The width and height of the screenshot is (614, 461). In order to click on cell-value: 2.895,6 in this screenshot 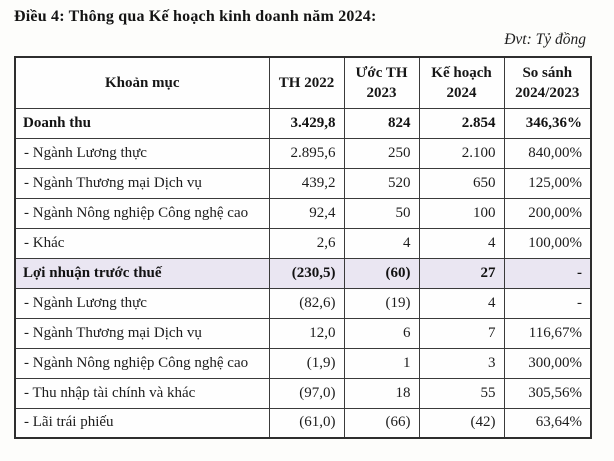, I will do `click(306, 153)`.